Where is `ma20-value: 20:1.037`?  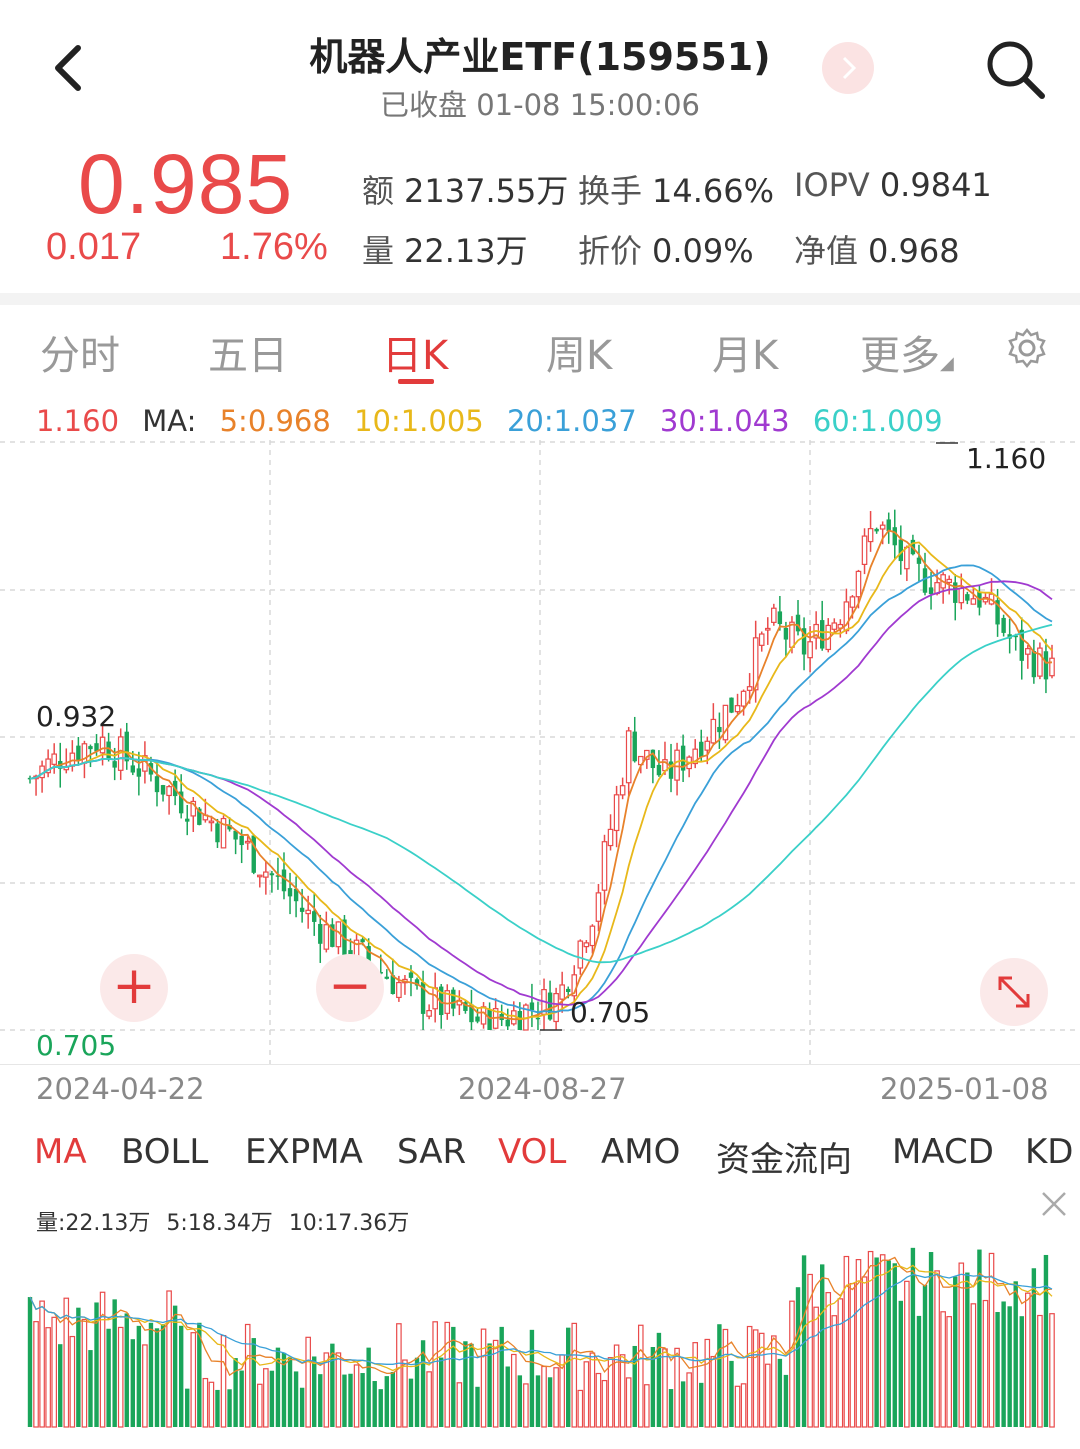 ma20-value: 20:1.037 is located at coordinates (571, 421).